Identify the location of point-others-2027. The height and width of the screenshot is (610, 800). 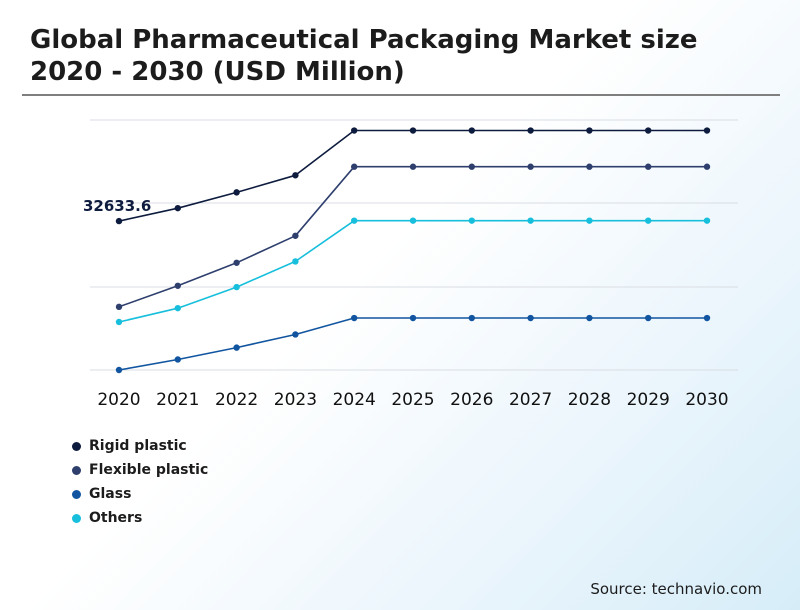
(530, 220).